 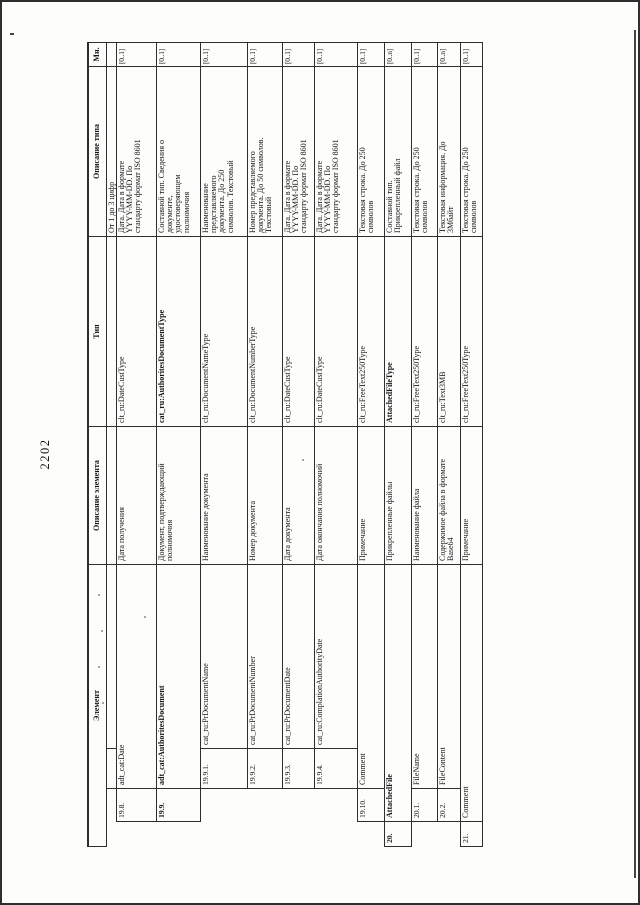 I want to click on scan-edge-line, so click(x=635, y=454).